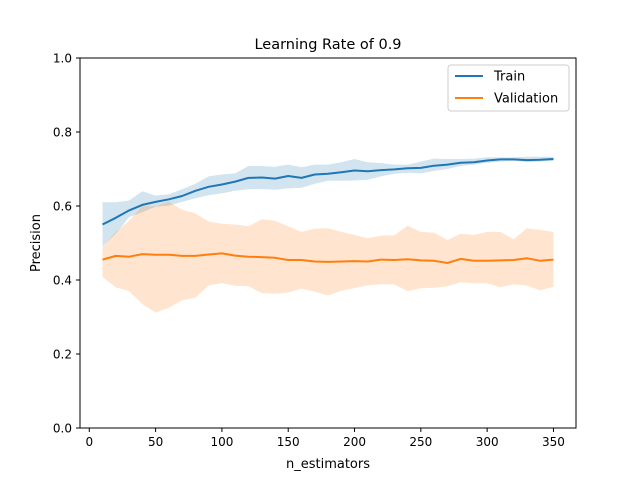 This screenshot has width=640, height=480. Describe the element at coordinates (327, 45) in the screenshot. I see `chart-title: Learning Rate of 0.9` at that location.